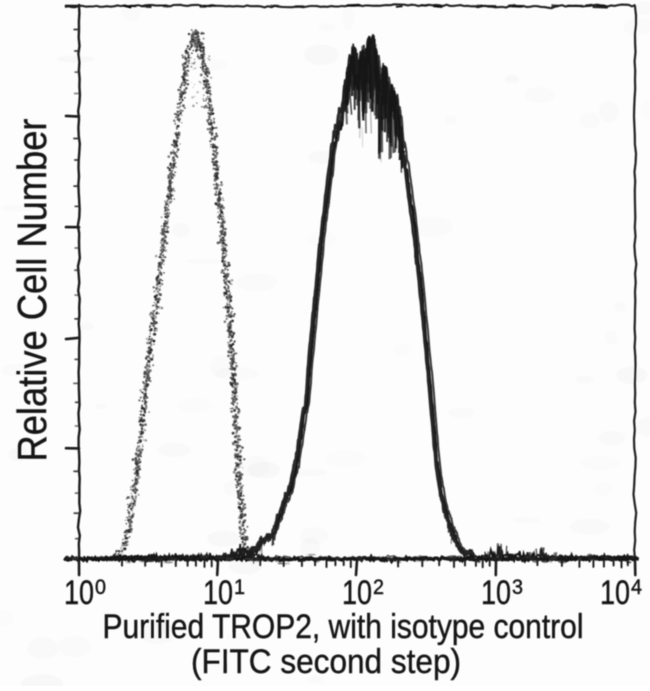  Describe the element at coordinates (100, 587) in the screenshot. I see `svg-text: 0` at that location.